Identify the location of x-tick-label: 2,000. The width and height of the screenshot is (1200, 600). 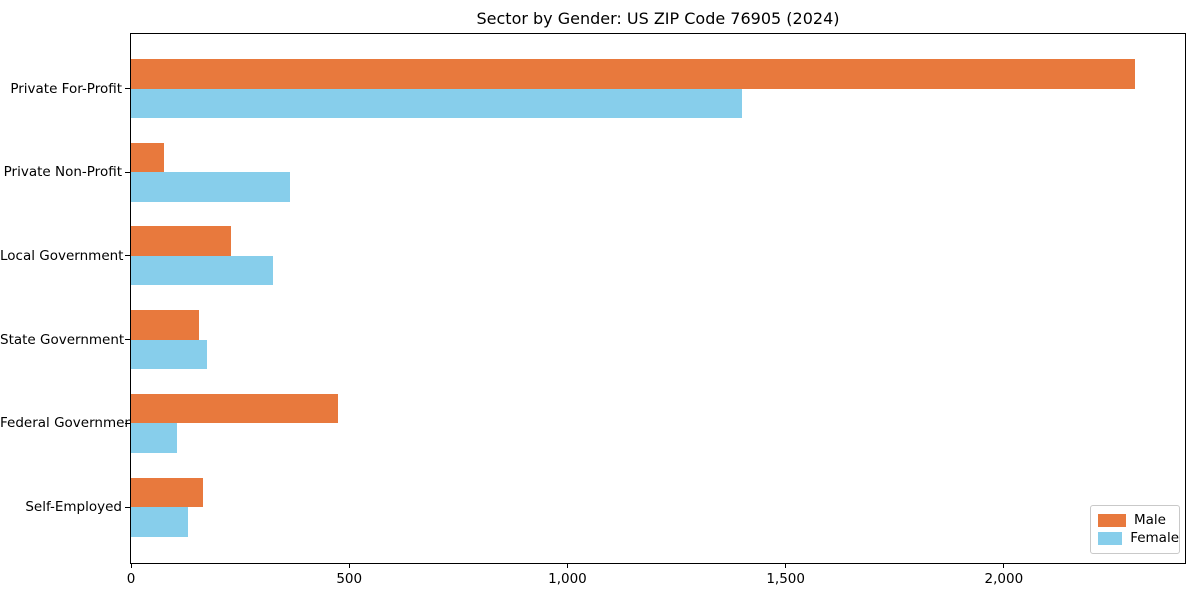
(1004, 579).